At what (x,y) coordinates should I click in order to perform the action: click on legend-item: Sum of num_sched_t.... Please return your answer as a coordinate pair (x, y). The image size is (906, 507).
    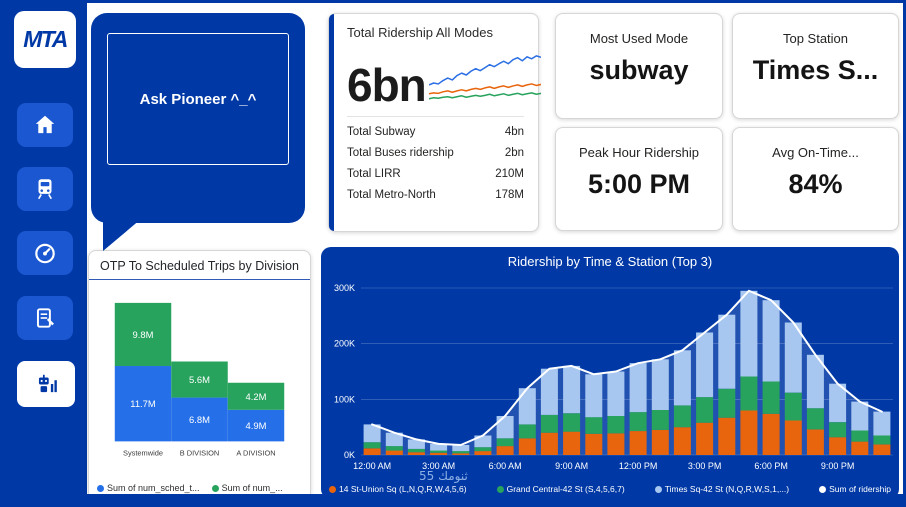
    Looking at the image, I should click on (148, 488).